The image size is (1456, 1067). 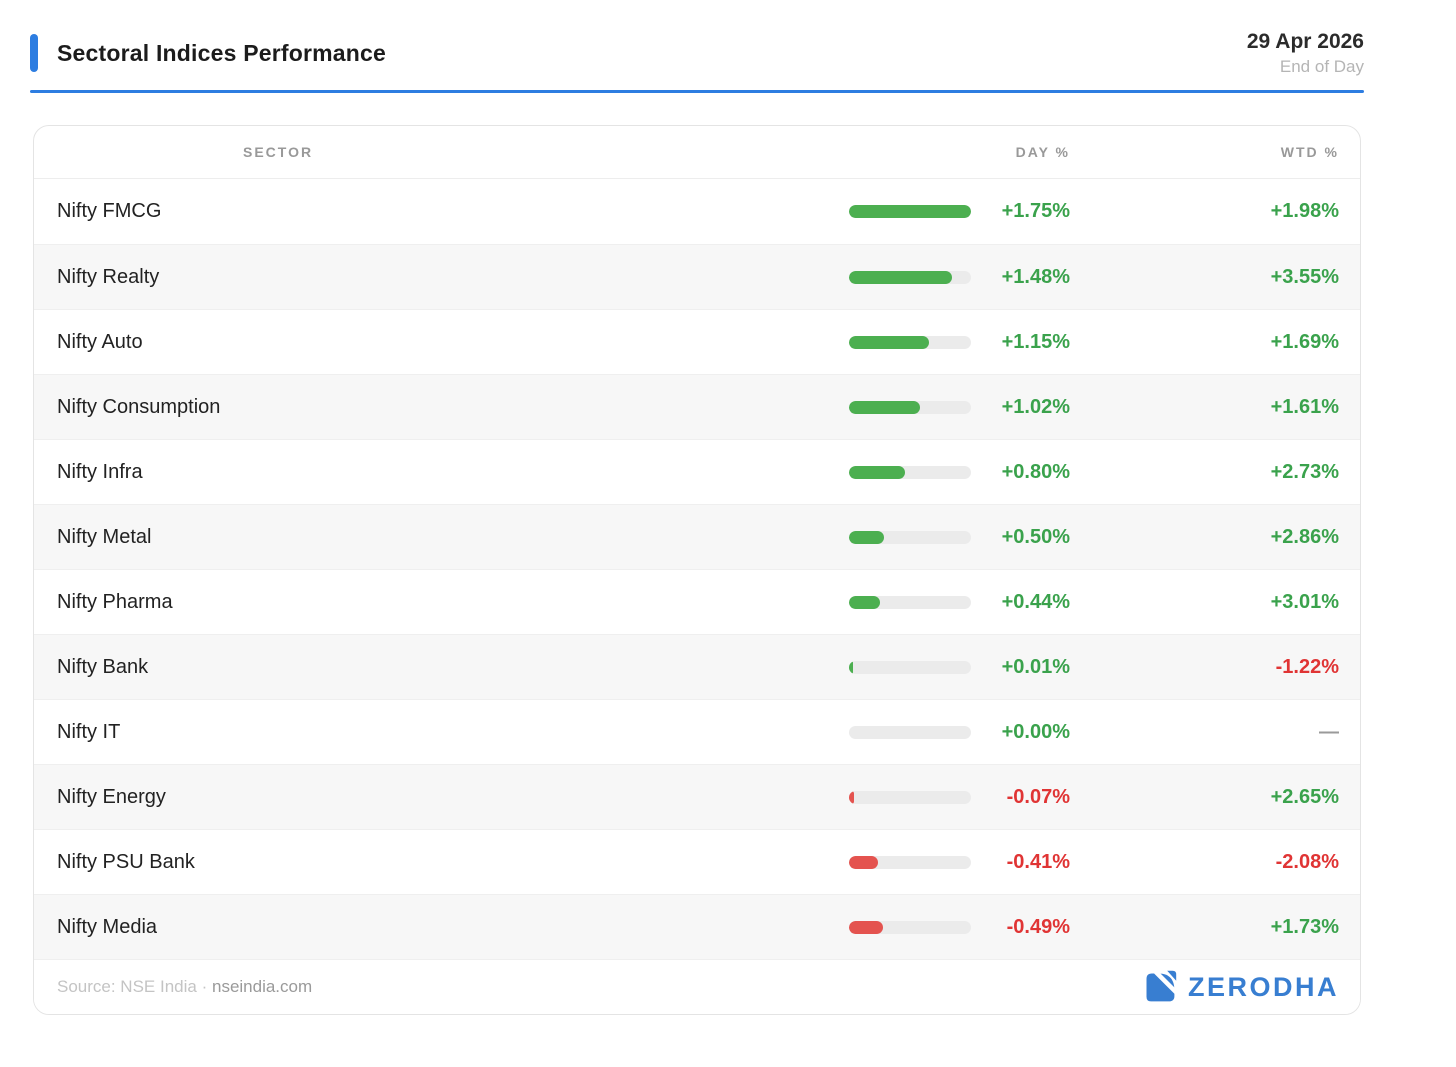 I want to click on table-row: Nifty Pharma +0.44% +3.01%, so click(x=697, y=601).